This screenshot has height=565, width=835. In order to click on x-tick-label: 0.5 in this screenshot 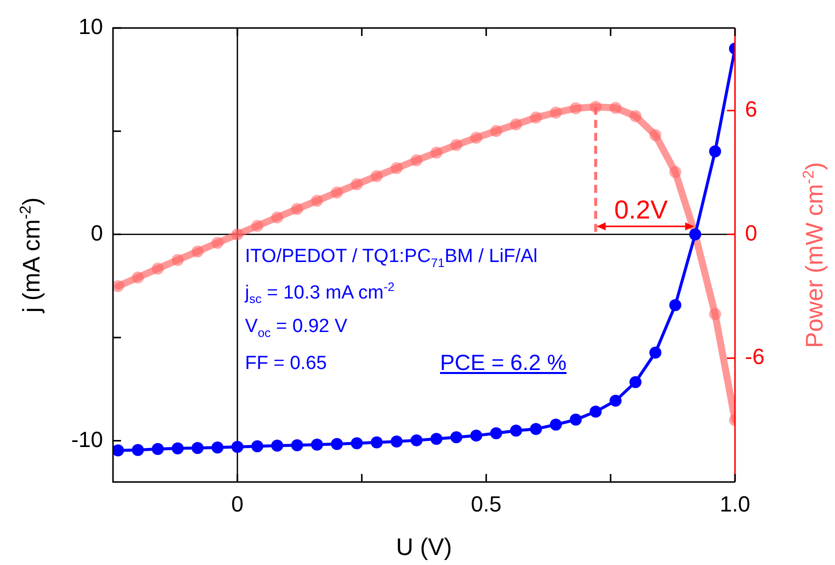, I will do `click(486, 503)`.